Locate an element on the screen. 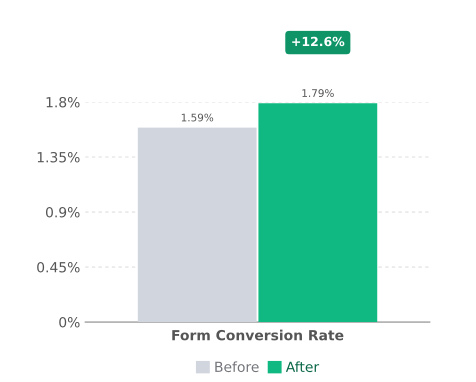 The height and width of the screenshot is (382, 476). data-label: 1.59% is located at coordinates (198, 118).